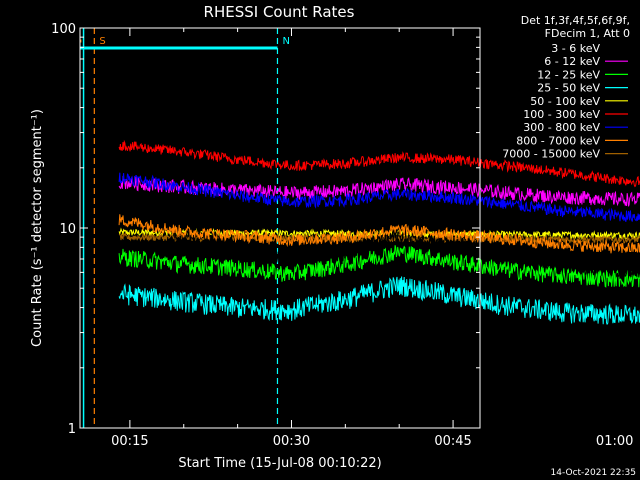  Describe the element at coordinates (102, 41) in the screenshot. I see `marker-label-s: S` at that location.